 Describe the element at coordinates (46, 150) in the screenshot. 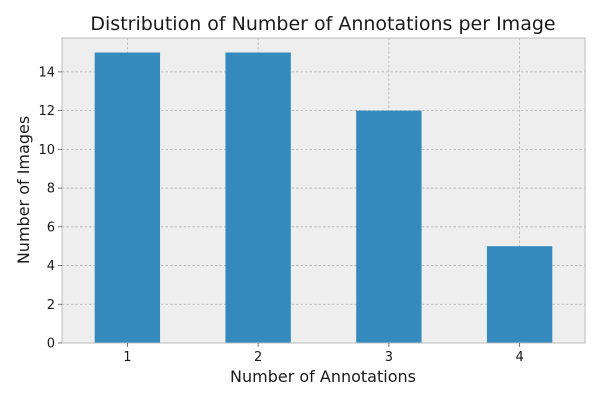

I see `y-tick-label: 10` at that location.